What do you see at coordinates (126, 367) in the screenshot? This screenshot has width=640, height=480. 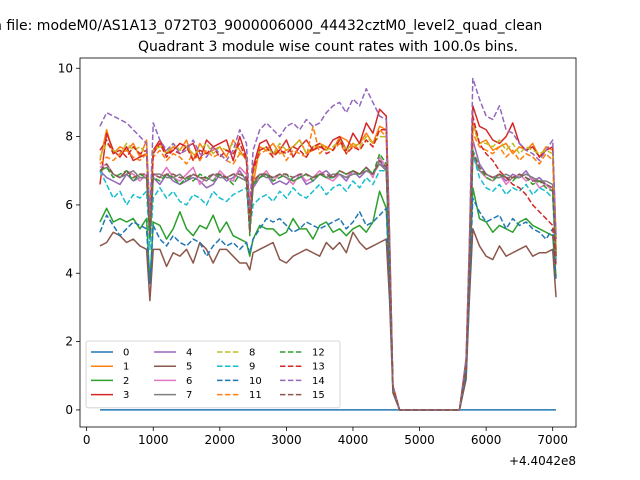 I see `legend-label-1: 1` at bounding box center [126, 367].